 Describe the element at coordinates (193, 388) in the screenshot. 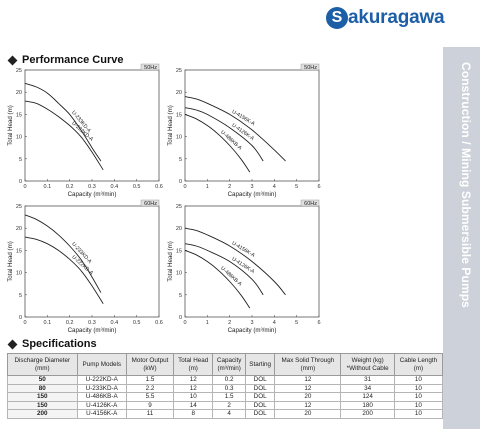

I see `spec-cell: 12` at that location.